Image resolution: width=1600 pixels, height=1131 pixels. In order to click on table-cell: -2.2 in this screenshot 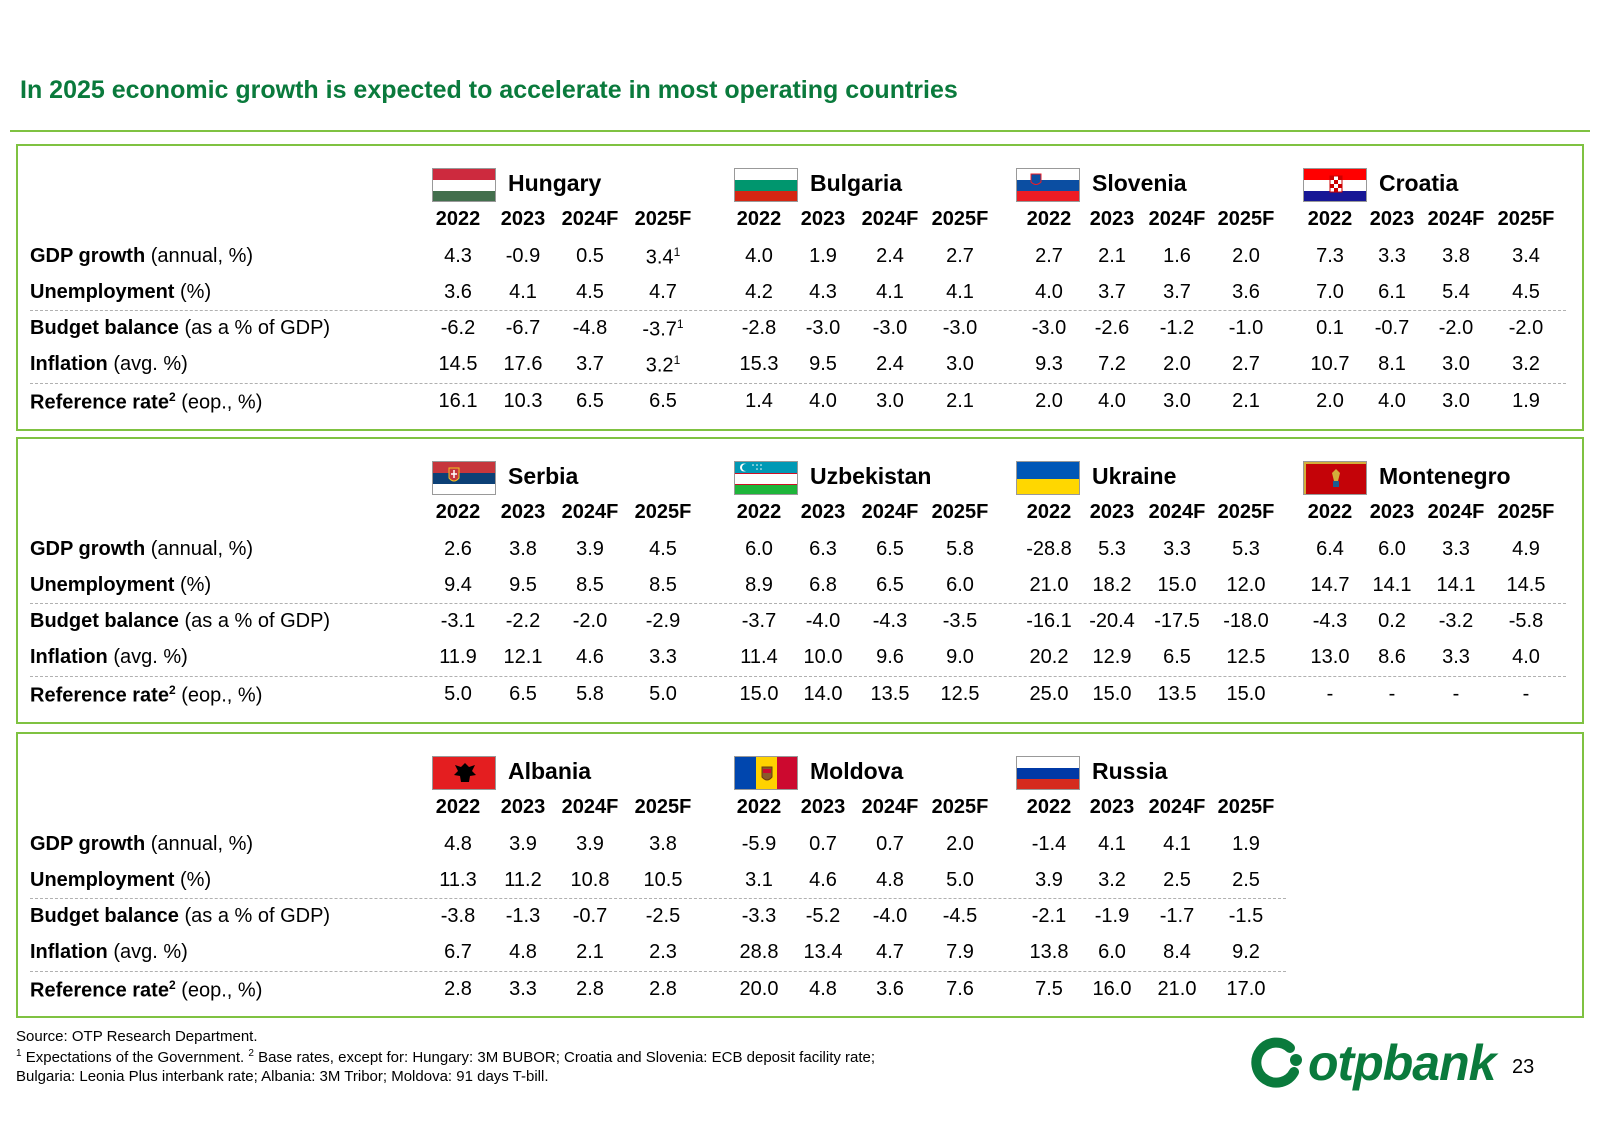, I will do `click(523, 621)`.